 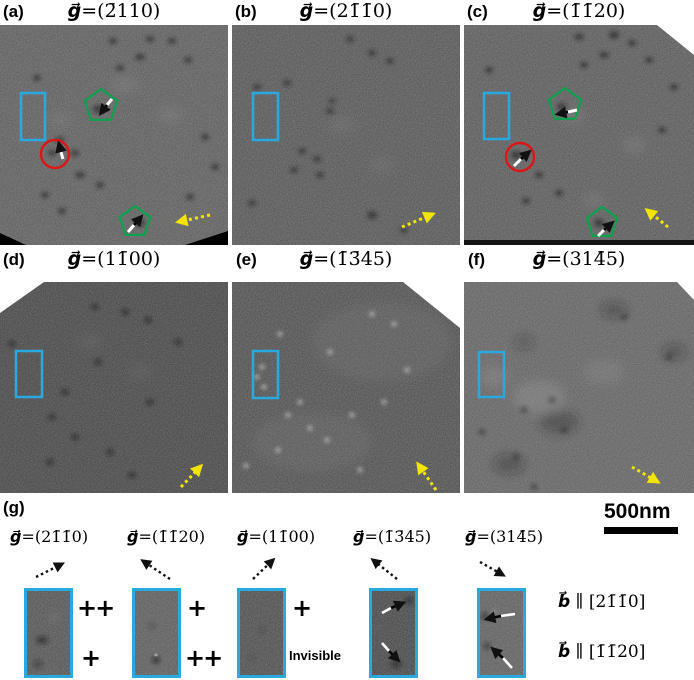 What do you see at coordinates (14, 259) in the screenshot?
I see `panel-letter-d: (d)` at bounding box center [14, 259].